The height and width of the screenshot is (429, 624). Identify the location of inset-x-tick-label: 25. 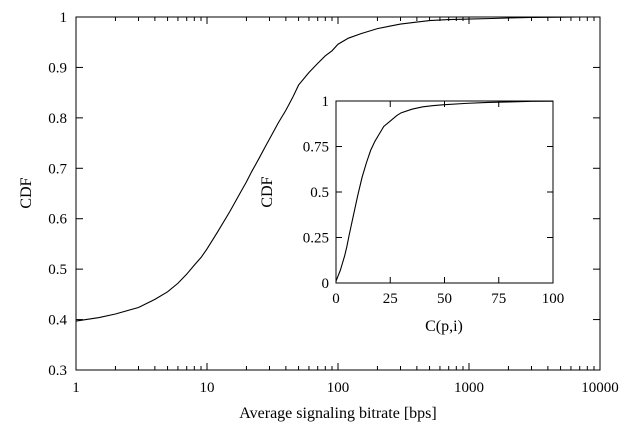
(390, 299).